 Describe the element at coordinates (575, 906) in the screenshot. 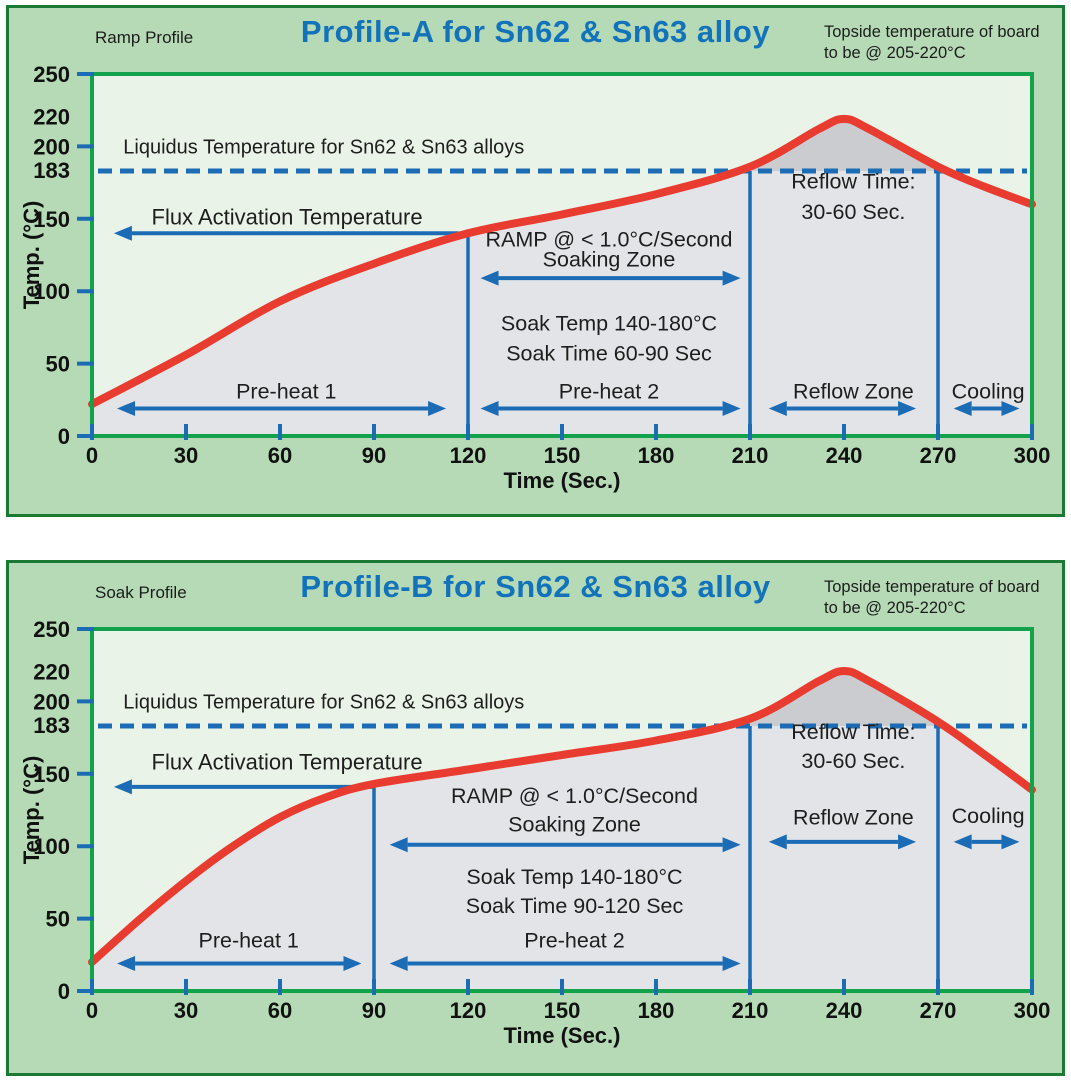

I see `svg-text: Soak Time 90-120 Sec` at that location.